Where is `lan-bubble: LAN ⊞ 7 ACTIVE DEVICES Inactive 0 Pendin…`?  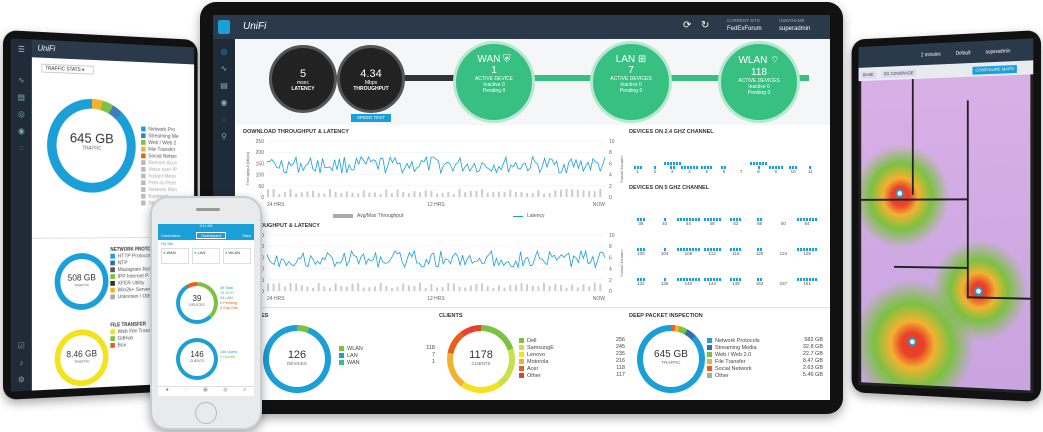
lan-bubble: LAN ⊞ 7 ACTIVE DEVICES Inactive 0 Pendin… is located at coordinates (631, 82).